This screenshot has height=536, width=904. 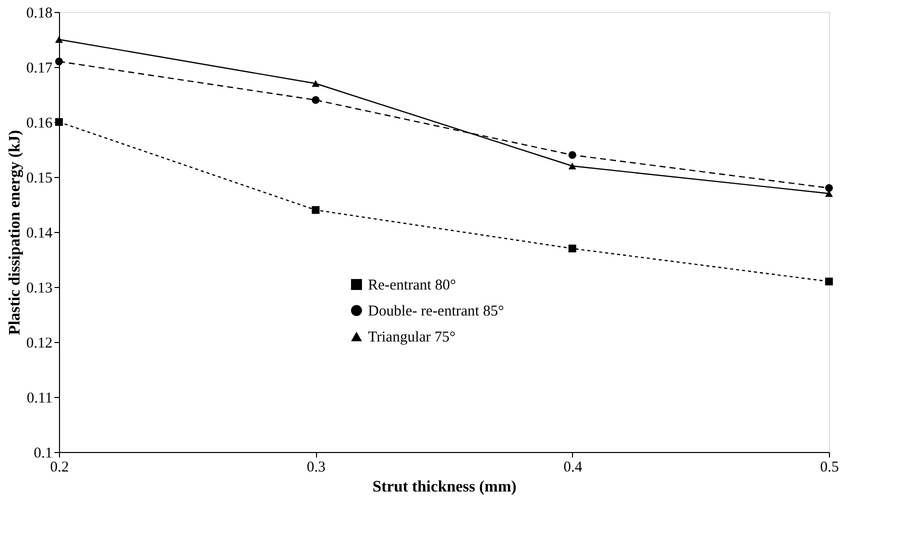 What do you see at coordinates (15, 232) in the screenshot?
I see `y-axis-title: Plastic dissipation energy (kJ)` at bounding box center [15, 232].